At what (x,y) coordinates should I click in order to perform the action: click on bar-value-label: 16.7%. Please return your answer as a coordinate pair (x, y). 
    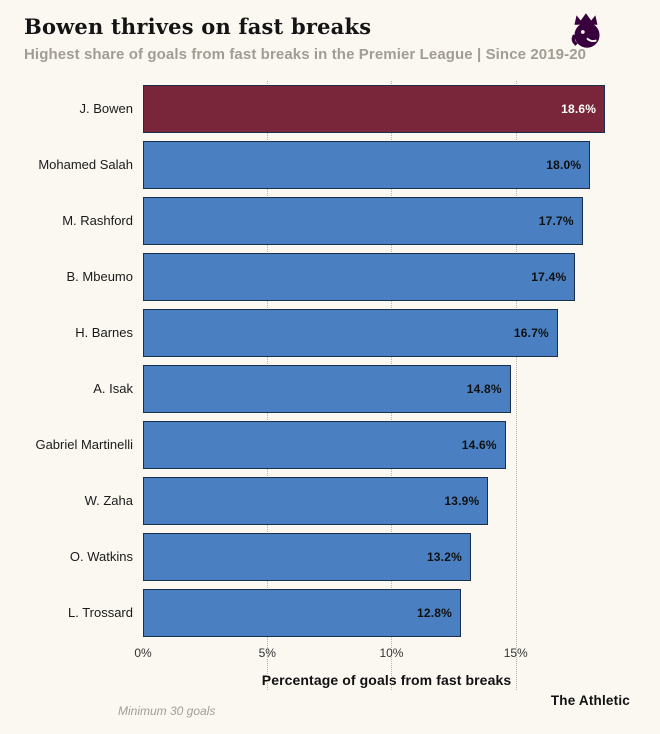
    Looking at the image, I should click on (531, 332).